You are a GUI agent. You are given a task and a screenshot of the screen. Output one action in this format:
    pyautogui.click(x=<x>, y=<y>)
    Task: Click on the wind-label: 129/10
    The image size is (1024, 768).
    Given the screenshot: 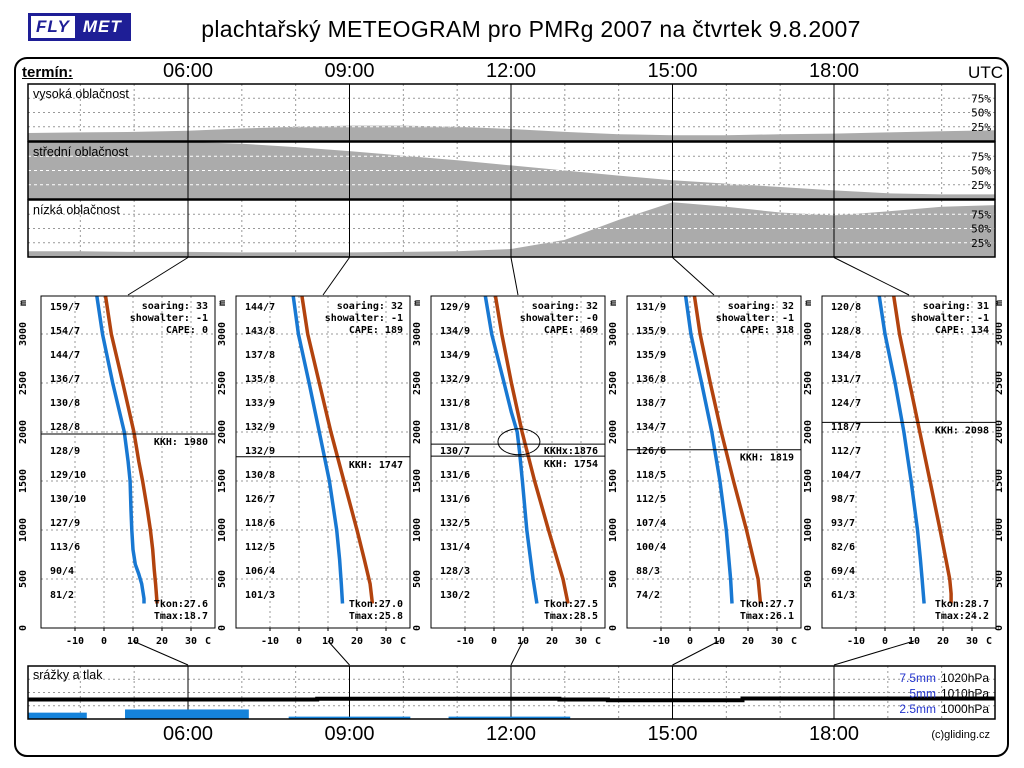 What is the action you would take?
    pyautogui.click(x=68, y=475)
    